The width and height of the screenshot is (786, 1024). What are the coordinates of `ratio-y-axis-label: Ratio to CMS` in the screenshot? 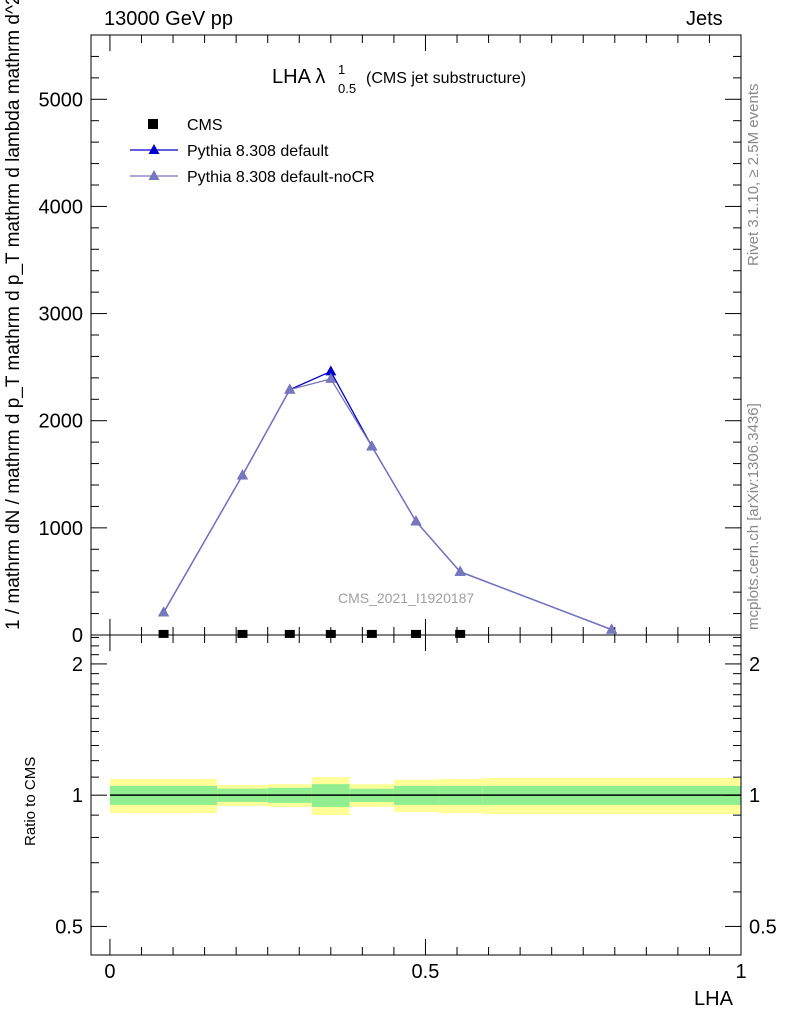 It's located at (30, 801).